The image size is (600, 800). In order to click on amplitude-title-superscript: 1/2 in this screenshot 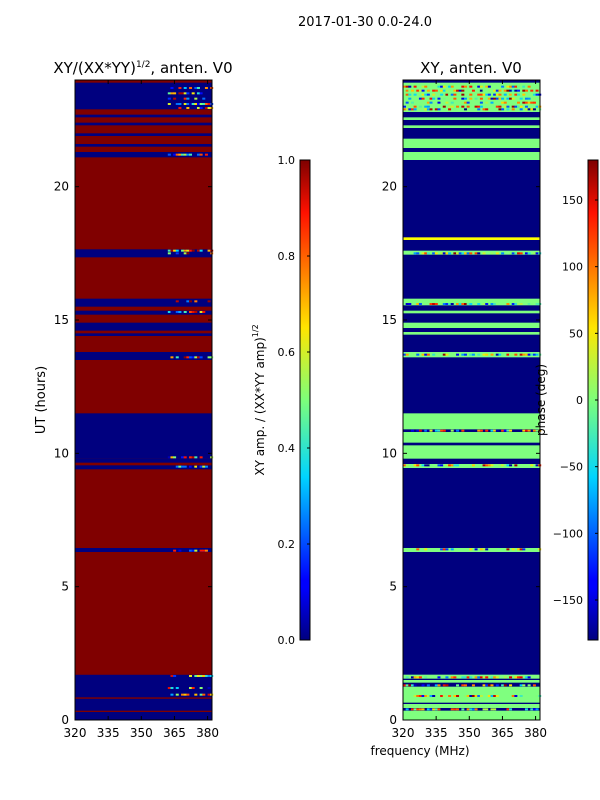, I will do `click(143, 65)`.